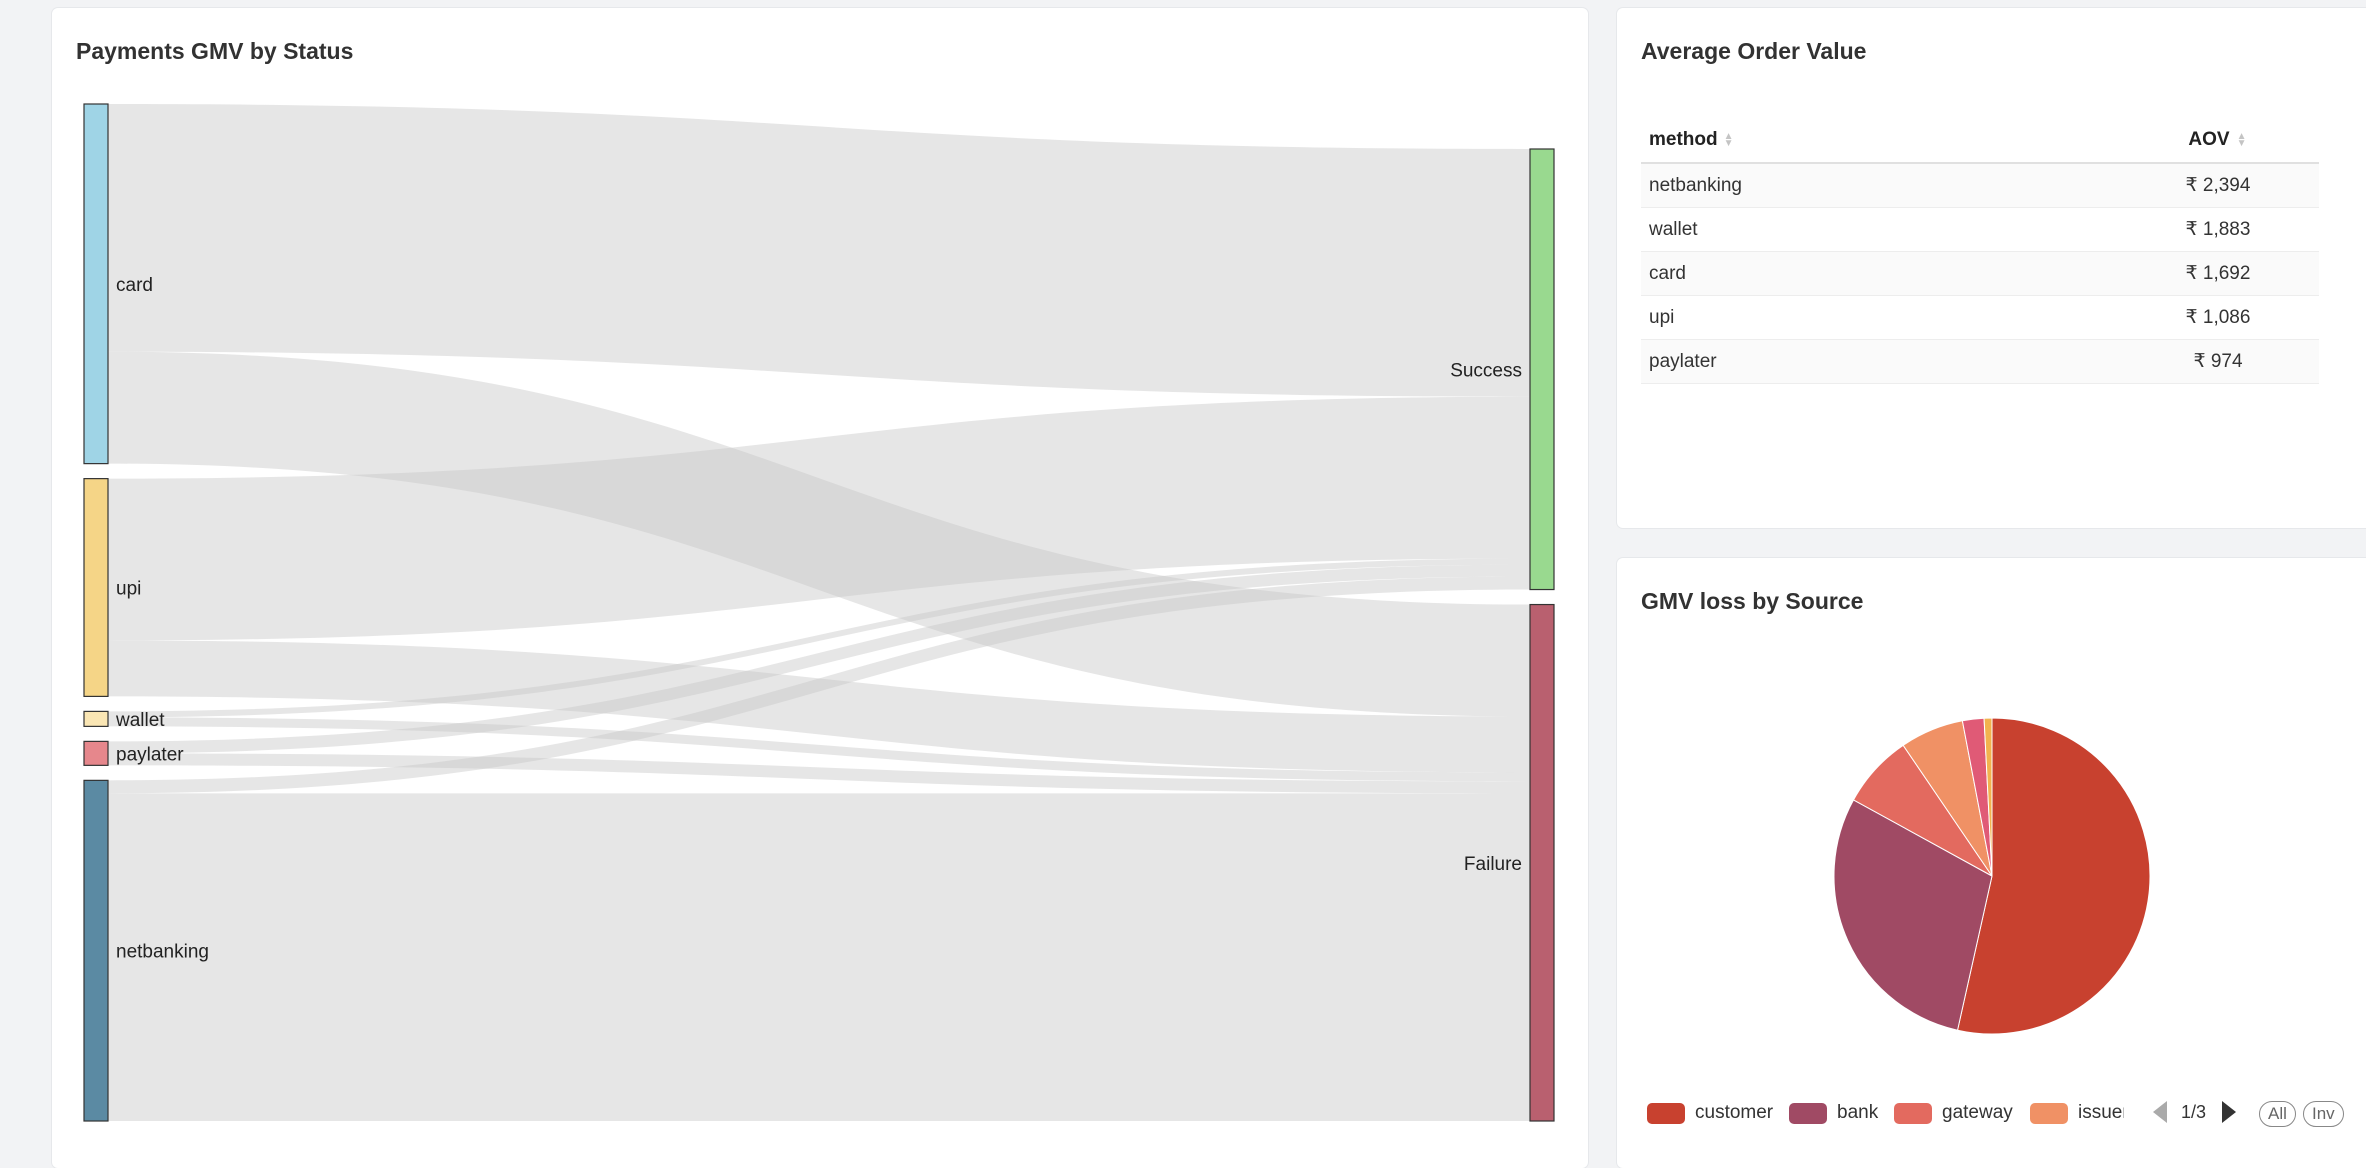  What do you see at coordinates (2229, 1112) in the screenshot?
I see `next-page-icon` at bounding box center [2229, 1112].